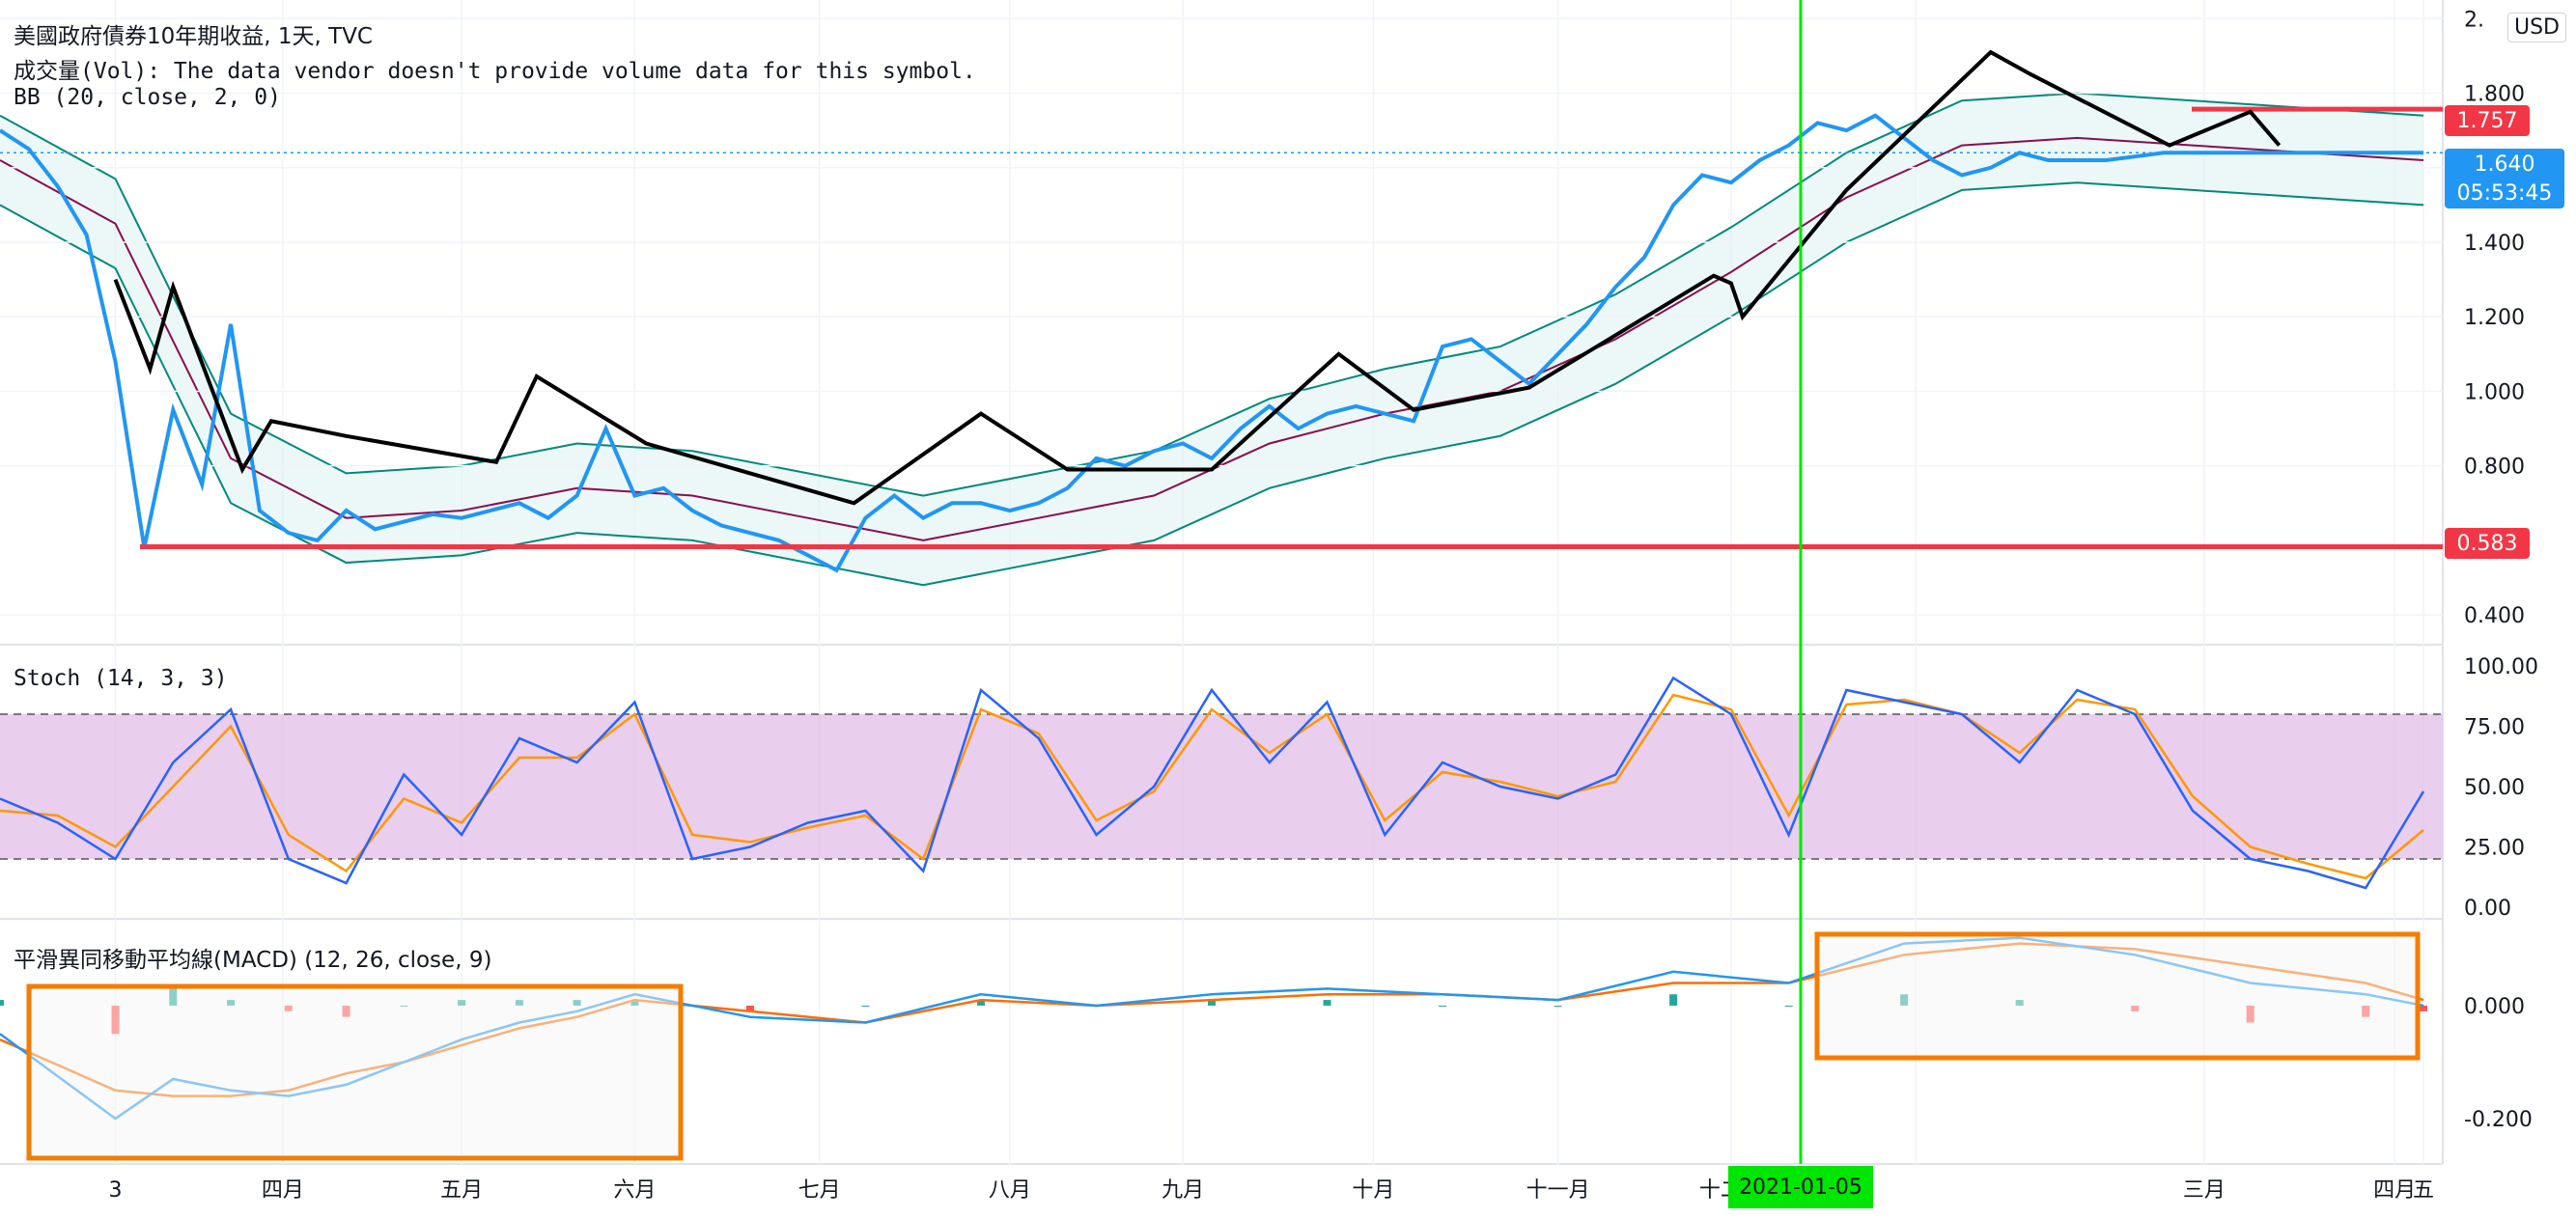 The height and width of the screenshot is (1218, 2576). Describe the element at coordinates (2494, 95) in the screenshot. I see `price-tick-label: 1.800` at that location.